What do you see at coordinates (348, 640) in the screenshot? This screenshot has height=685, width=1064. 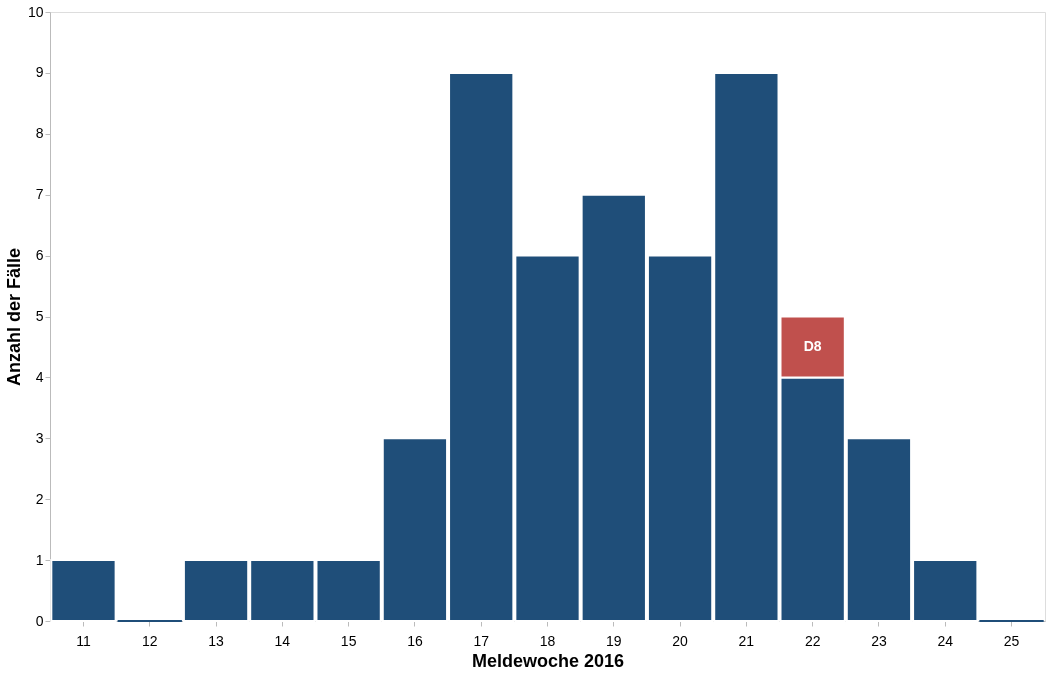 I see `x-tick-label: 15` at bounding box center [348, 640].